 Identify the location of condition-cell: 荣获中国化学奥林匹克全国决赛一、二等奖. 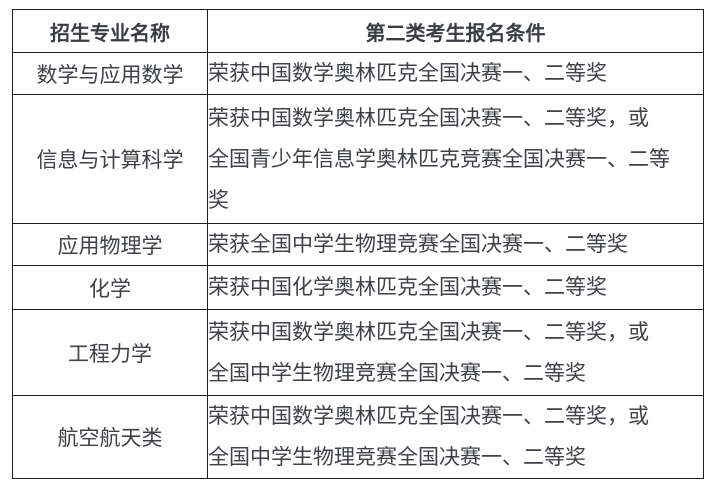
(455, 287).